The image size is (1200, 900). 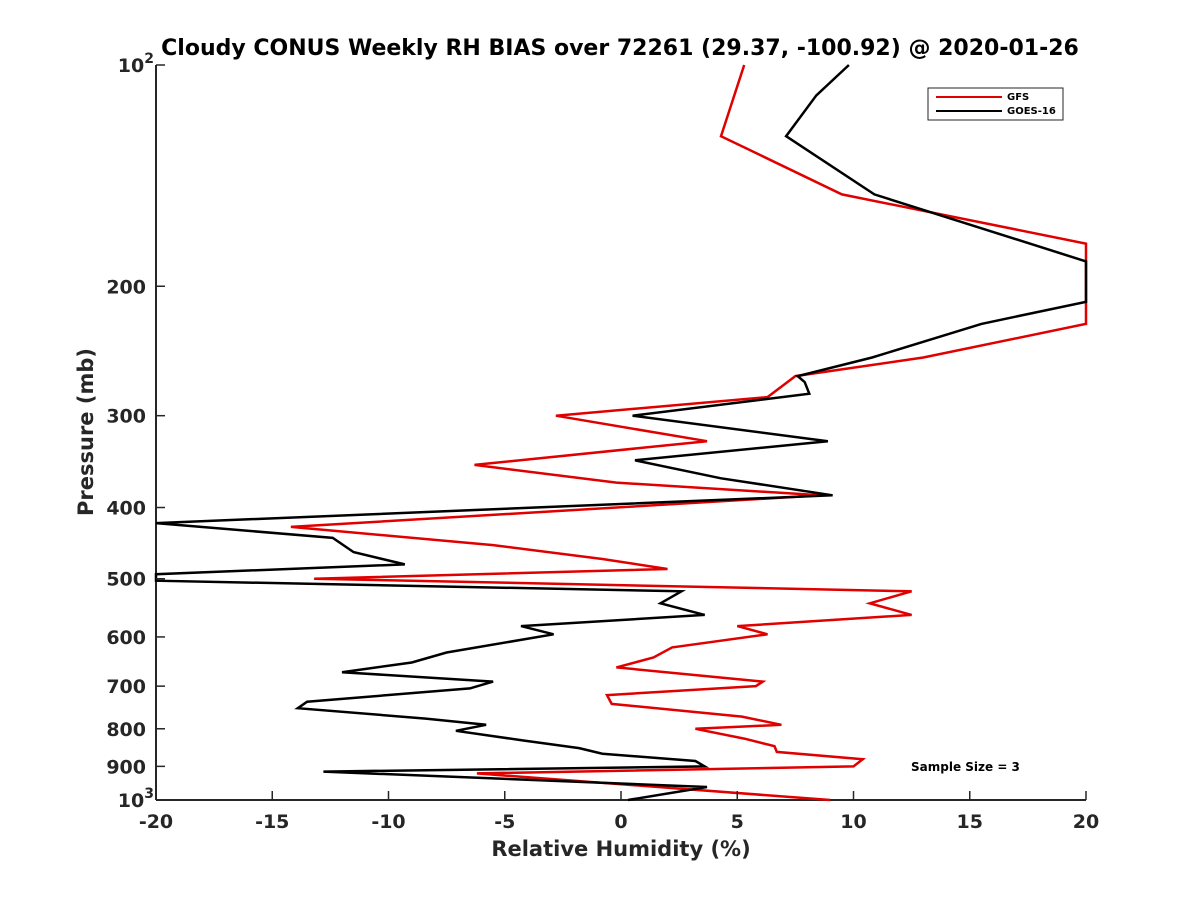 I want to click on sample-size-annotation: Sample Size = 3, so click(x=965, y=767).